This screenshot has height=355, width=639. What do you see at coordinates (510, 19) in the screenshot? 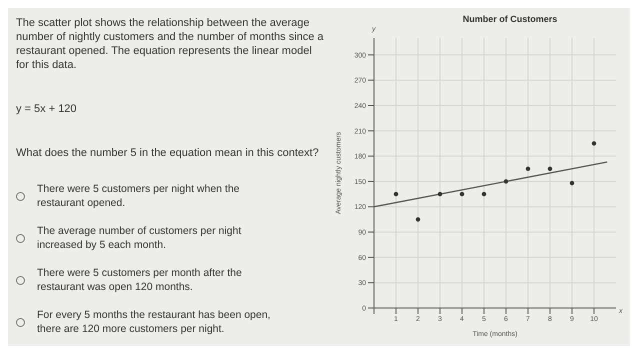
I see `chart-title: Number of Customers` at bounding box center [510, 19].